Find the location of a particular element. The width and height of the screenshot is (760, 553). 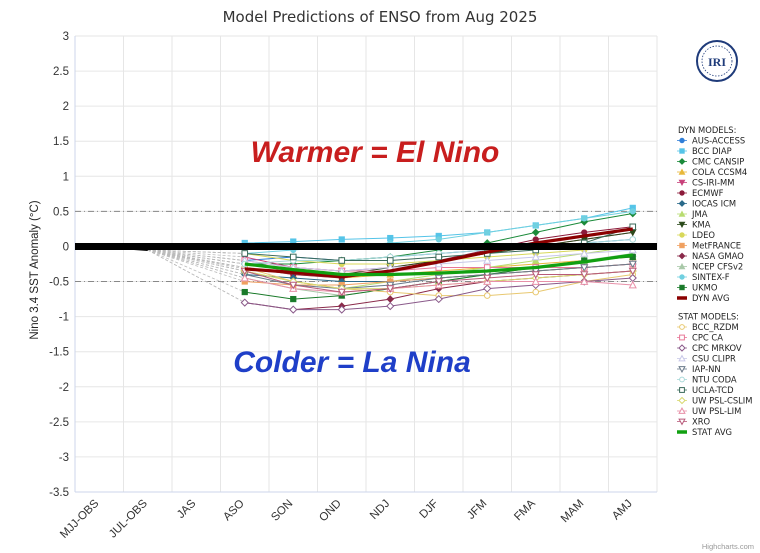

legend-item-cmc-cansip: CMC CANSIP is located at coordinates (710, 162).